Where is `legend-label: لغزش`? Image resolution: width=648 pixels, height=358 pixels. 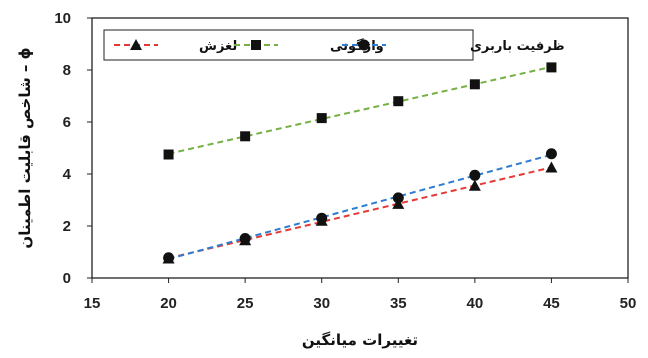 legend-label: لغزش is located at coordinates (218, 46).